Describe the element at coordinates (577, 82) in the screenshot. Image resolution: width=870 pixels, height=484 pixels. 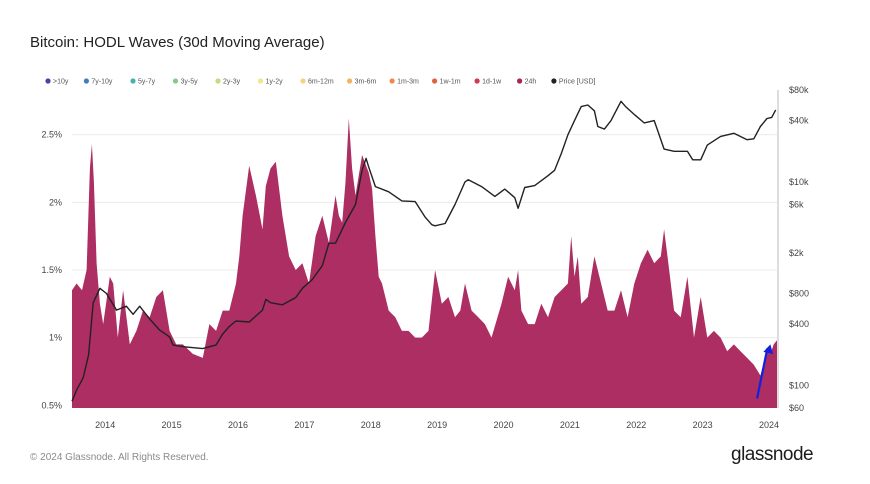
I see `legend-label: Price [USD]` at that location.